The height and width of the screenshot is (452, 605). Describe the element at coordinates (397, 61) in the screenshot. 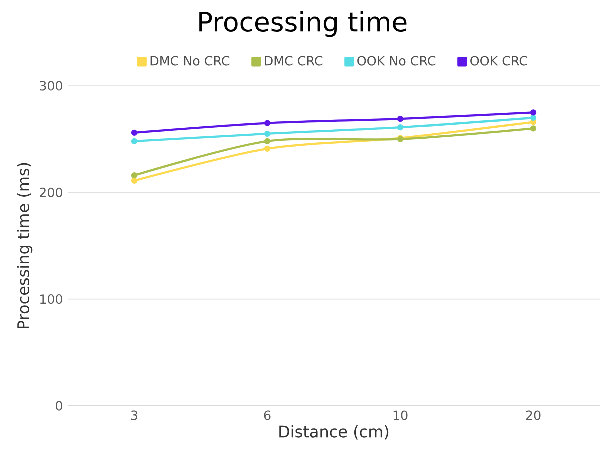

I see `legend-label: OOK No CRC` at that location.